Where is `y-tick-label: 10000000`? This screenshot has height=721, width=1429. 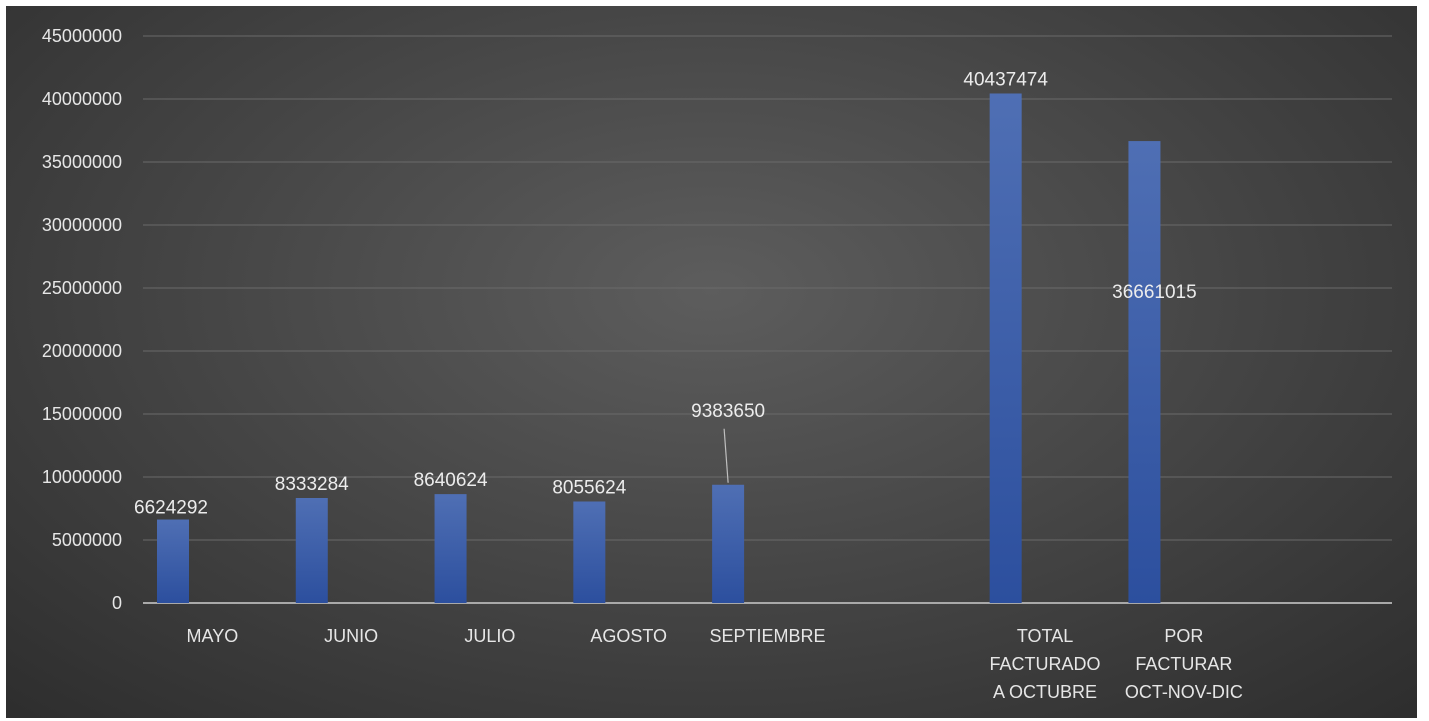 y-tick-label: 10000000 is located at coordinates (82, 477).